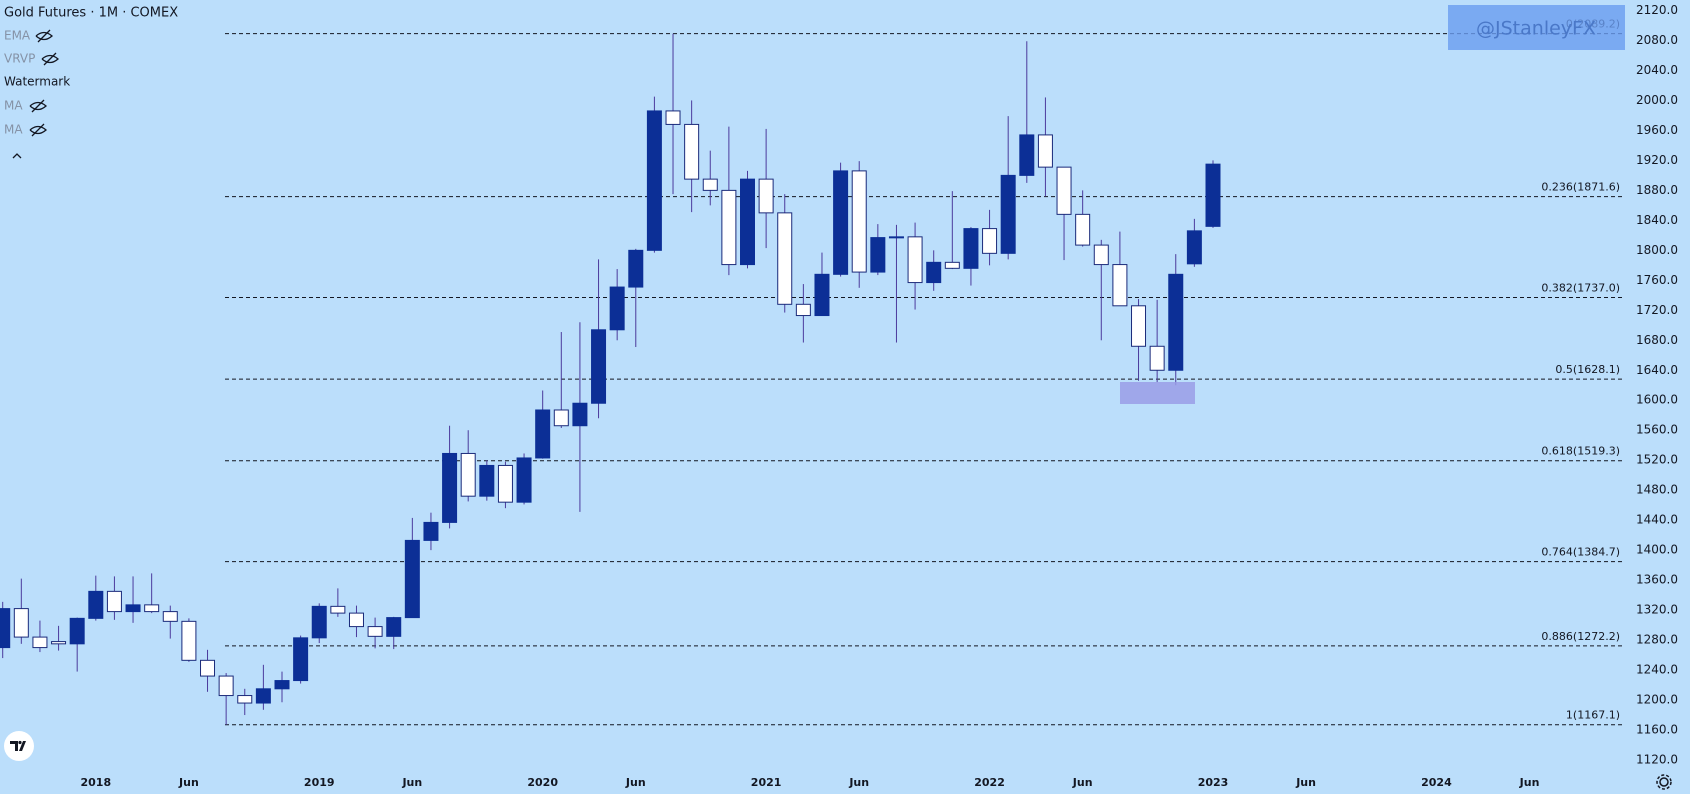 Image resolution: width=1690 pixels, height=794 pixels. What do you see at coordinates (17, 156) in the screenshot?
I see `collapse-icon` at bounding box center [17, 156].